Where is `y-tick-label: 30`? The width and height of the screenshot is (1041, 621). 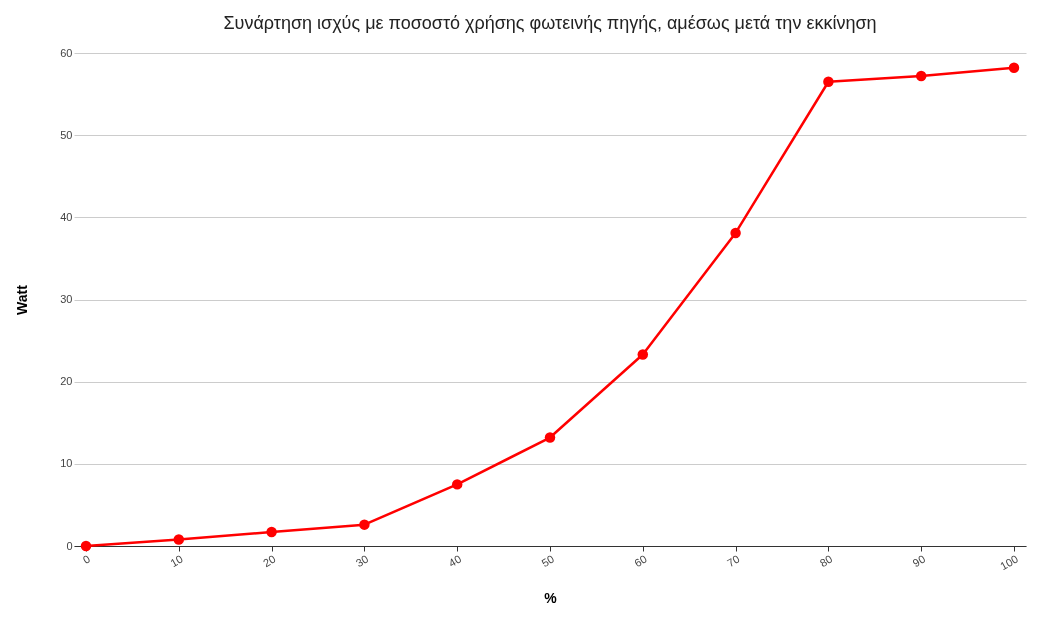 y-tick-label: 30 is located at coordinates (66, 299).